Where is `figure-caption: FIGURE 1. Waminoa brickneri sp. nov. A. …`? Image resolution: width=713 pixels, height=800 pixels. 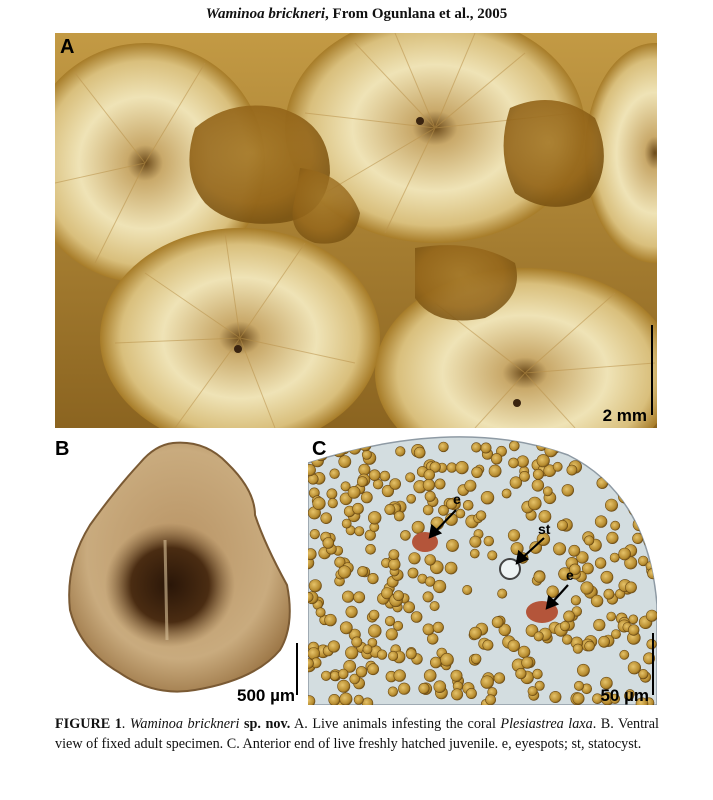 figure-caption: FIGURE 1. Waminoa brickneri sp. nov. A. … is located at coordinates (357, 734).